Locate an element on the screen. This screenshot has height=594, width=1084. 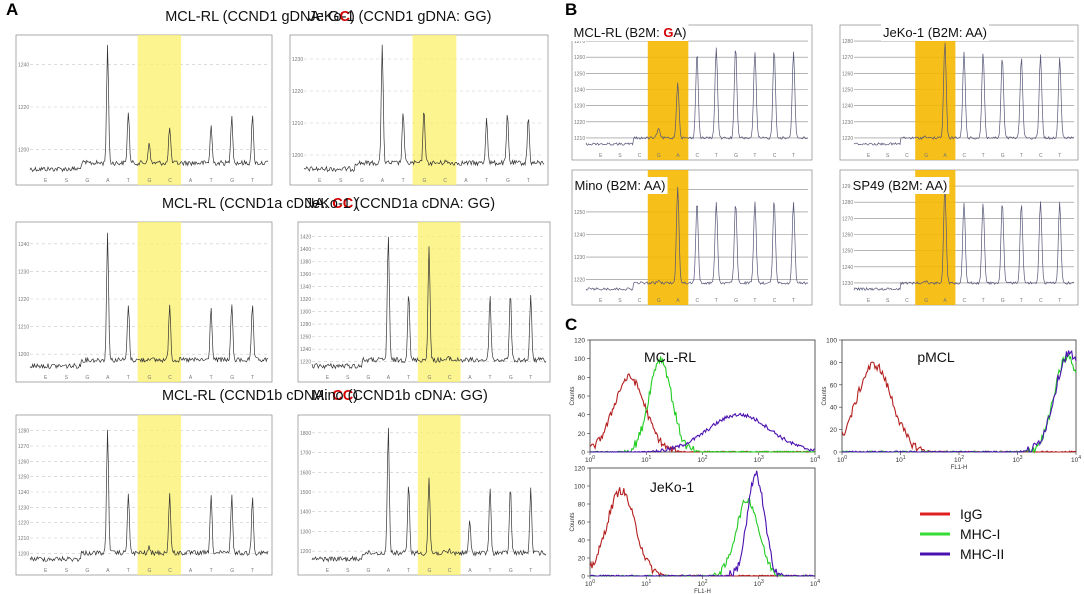
y-tick-label: 1230 is located at coordinates (579, 107).